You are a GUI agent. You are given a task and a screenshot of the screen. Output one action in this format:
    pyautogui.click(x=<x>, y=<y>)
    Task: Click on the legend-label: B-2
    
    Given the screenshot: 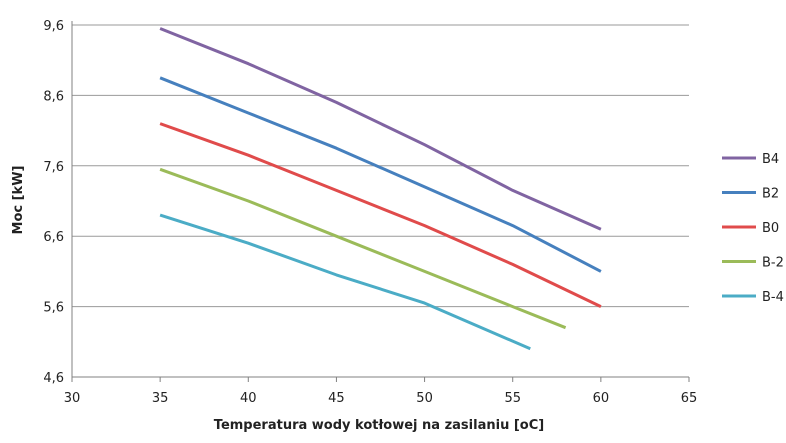 What is the action you would take?
    pyautogui.click(x=773, y=263)
    